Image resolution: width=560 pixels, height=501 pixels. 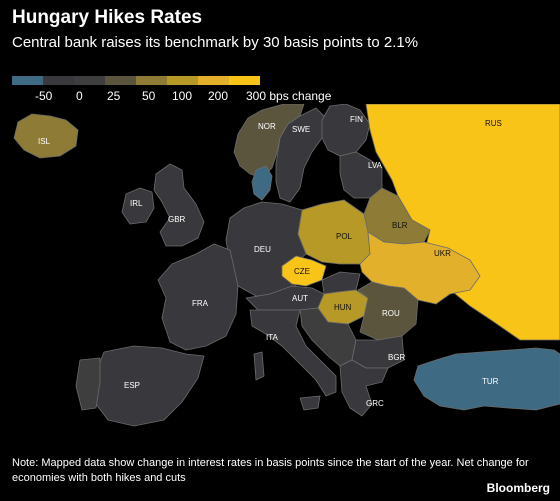 I want to click on country-fra, so click(x=198, y=297).